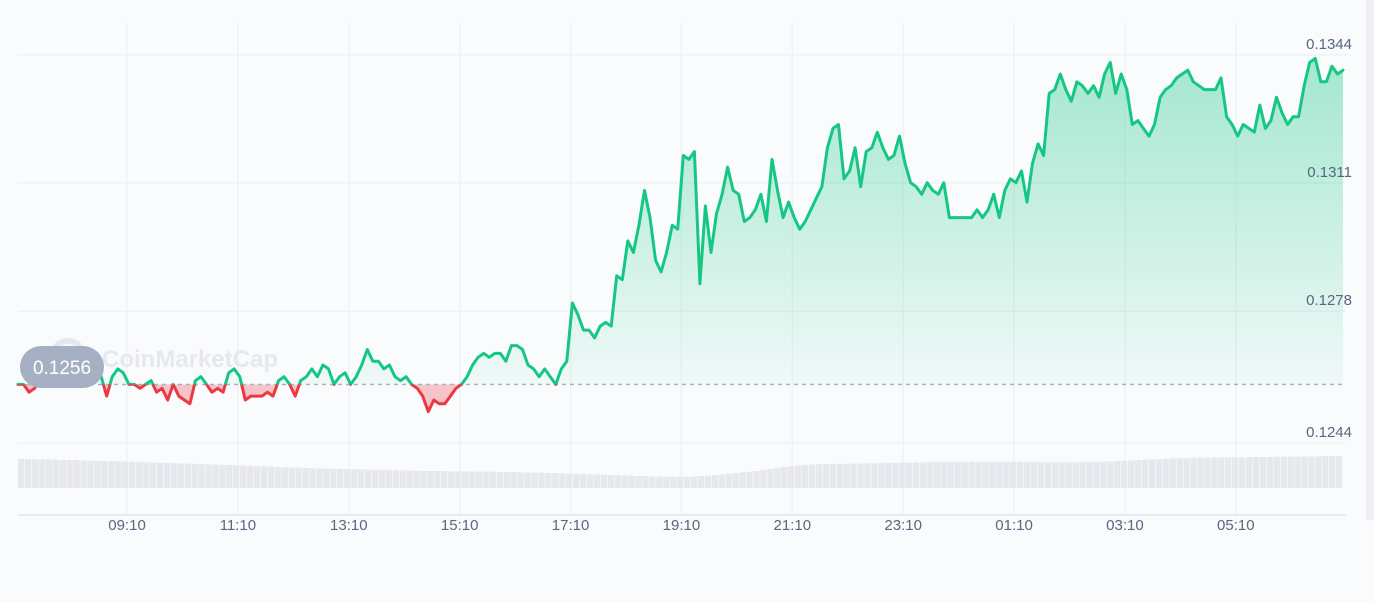 Image resolution: width=1374 pixels, height=602 pixels. Describe the element at coordinates (793, 525) in the screenshot. I see `x-tick-label: 21:10` at that location.